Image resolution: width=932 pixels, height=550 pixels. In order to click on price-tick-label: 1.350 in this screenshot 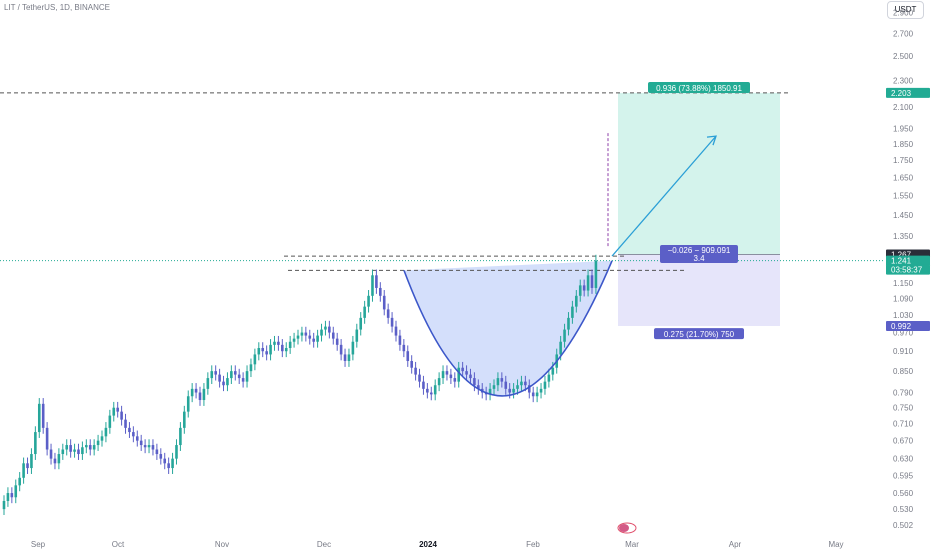, I will do `click(903, 236)`.